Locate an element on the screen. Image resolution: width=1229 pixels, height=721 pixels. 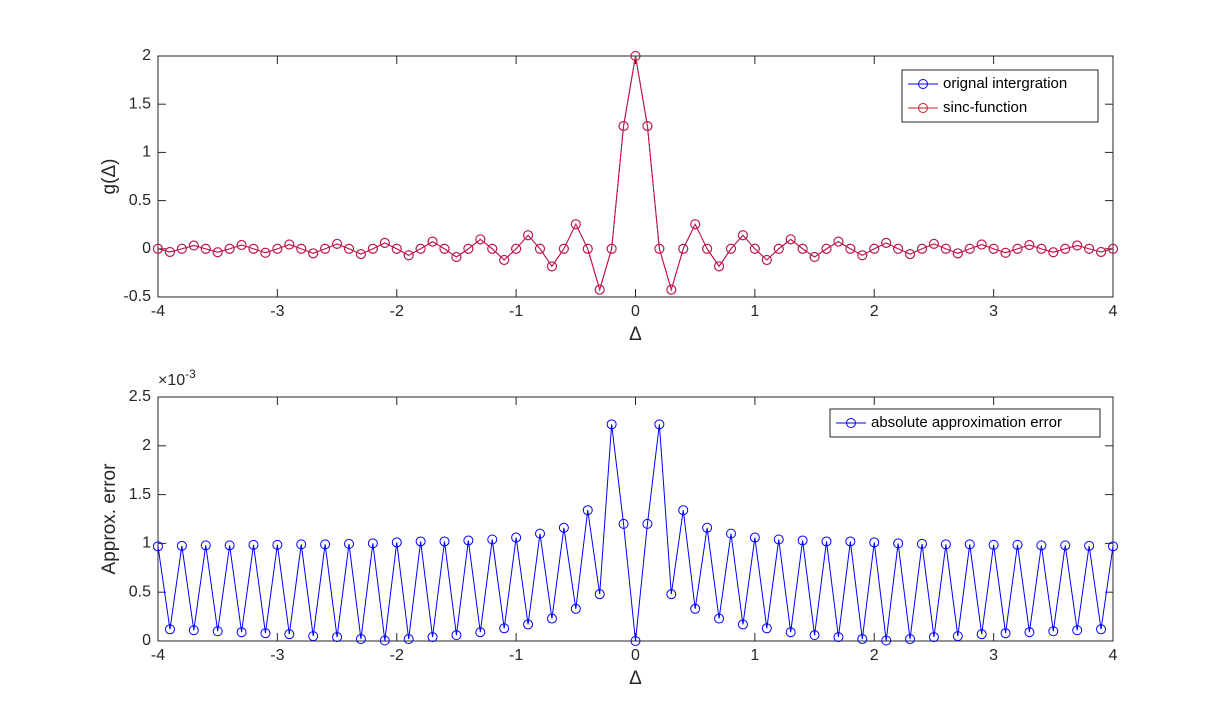
legend: absolute approximation error is located at coordinates (965, 423).